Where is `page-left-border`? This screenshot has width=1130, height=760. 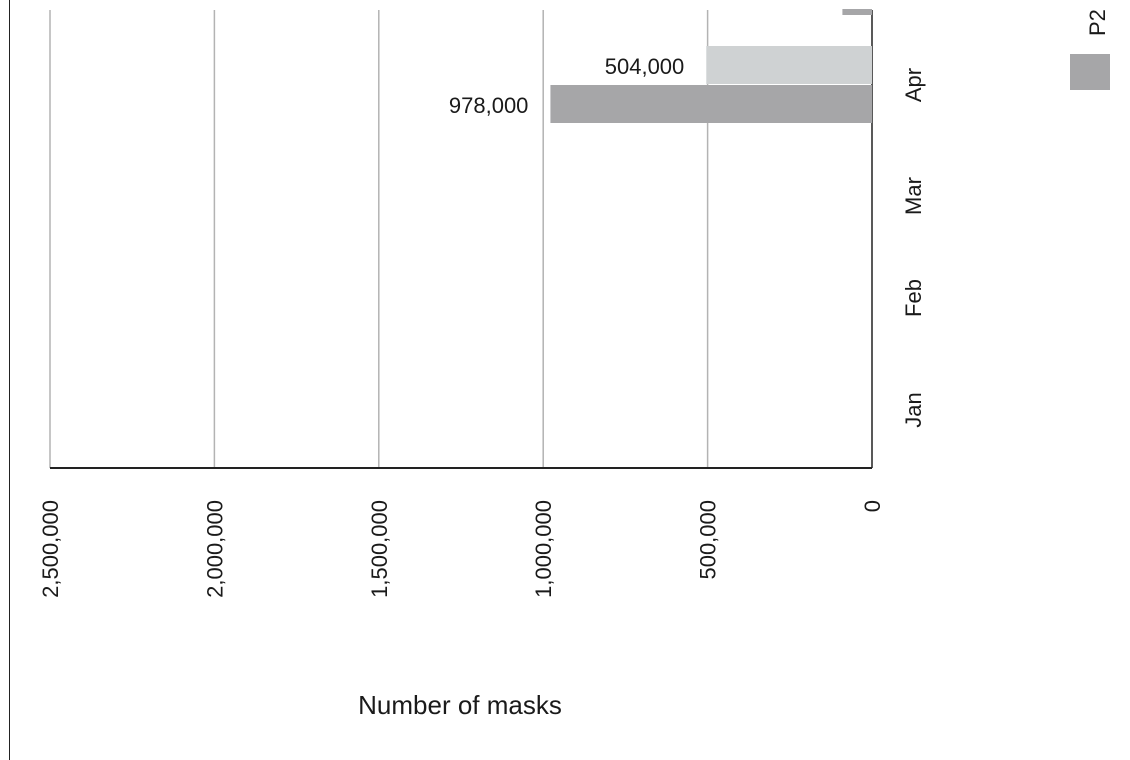
page-left-border is located at coordinates (9, 380).